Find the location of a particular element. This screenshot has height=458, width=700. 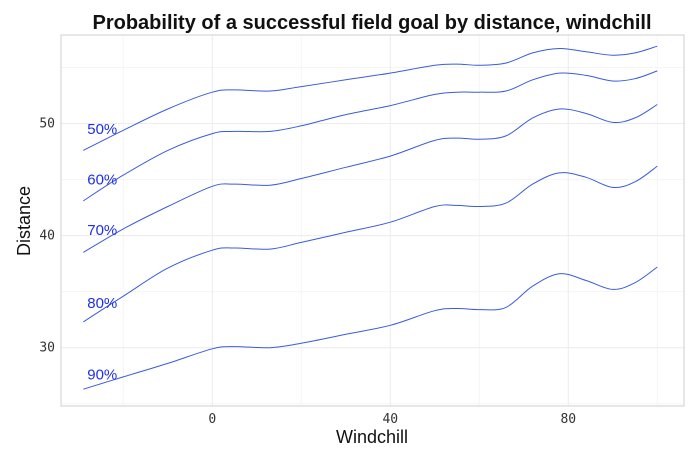

series-label-70pct: 70% is located at coordinates (102, 230).